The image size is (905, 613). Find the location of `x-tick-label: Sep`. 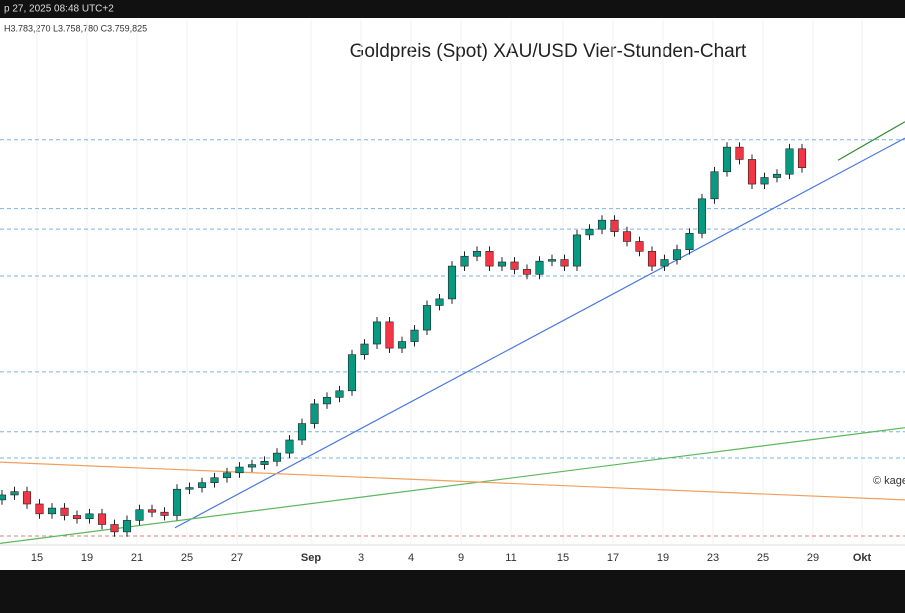

x-tick-label: Sep is located at coordinates (311, 558).